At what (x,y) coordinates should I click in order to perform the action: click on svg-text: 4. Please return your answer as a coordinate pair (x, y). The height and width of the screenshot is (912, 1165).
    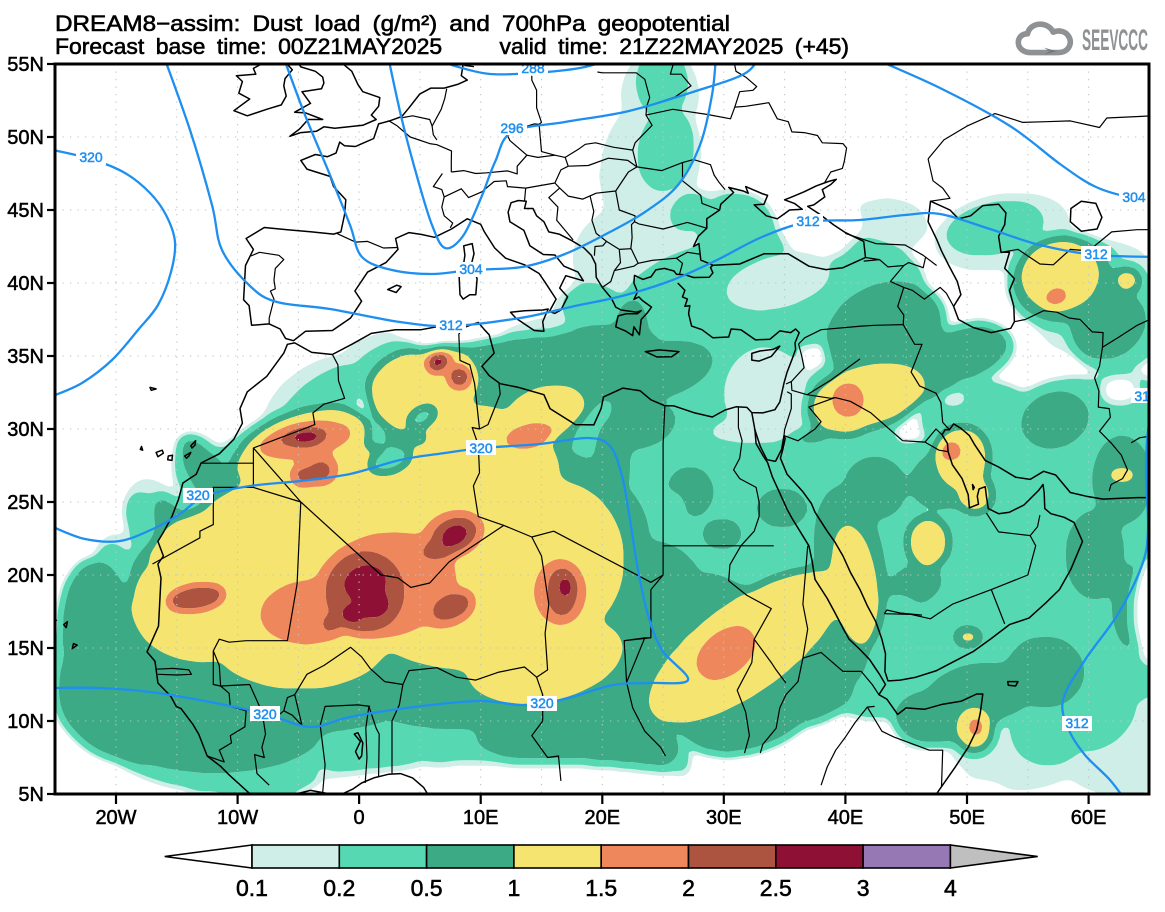
    Looking at the image, I should click on (950, 888).